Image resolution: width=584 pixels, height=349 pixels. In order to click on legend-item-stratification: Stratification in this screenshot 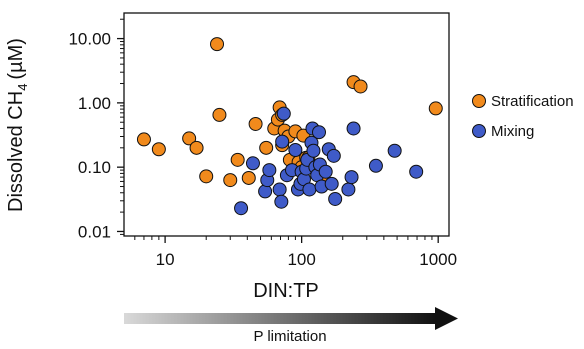, I will do `click(523, 101)`.